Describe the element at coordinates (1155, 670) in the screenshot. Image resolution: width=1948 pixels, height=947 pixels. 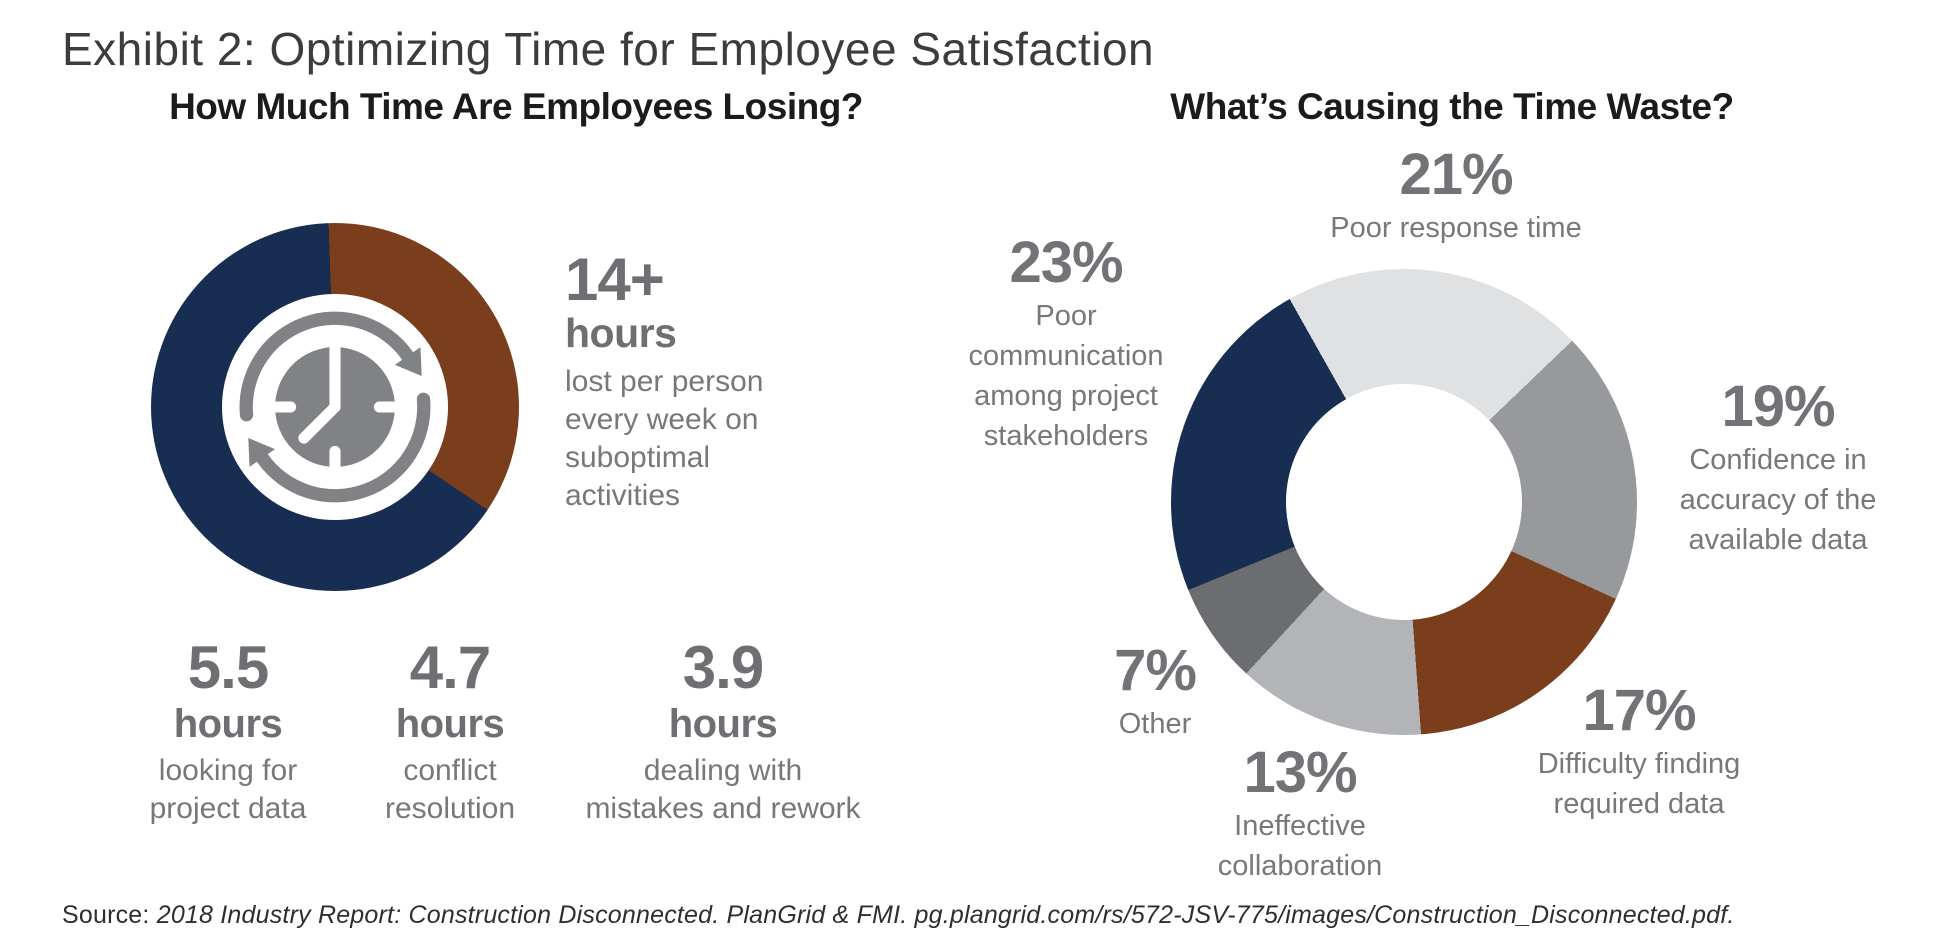
I see `segment-pct: 7%` at that location.